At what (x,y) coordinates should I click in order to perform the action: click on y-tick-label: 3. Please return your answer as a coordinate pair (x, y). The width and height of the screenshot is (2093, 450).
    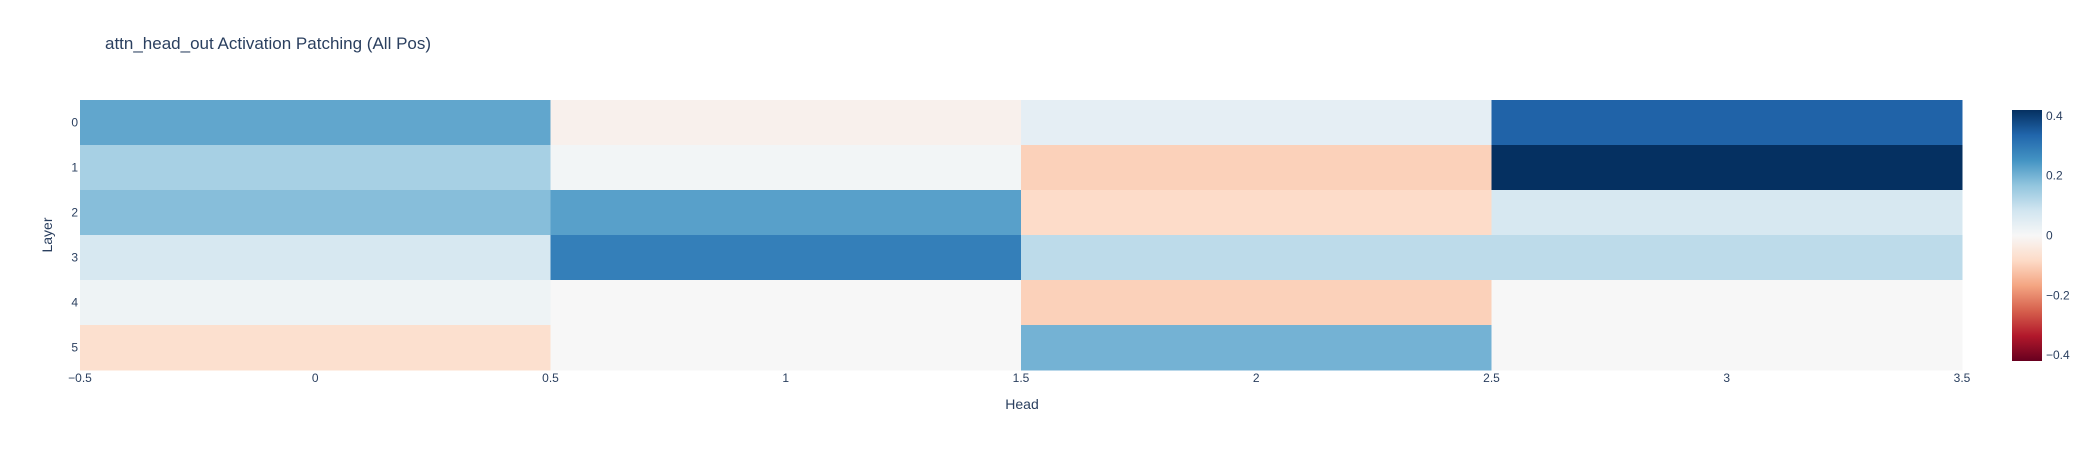
    Looking at the image, I should click on (74, 258).